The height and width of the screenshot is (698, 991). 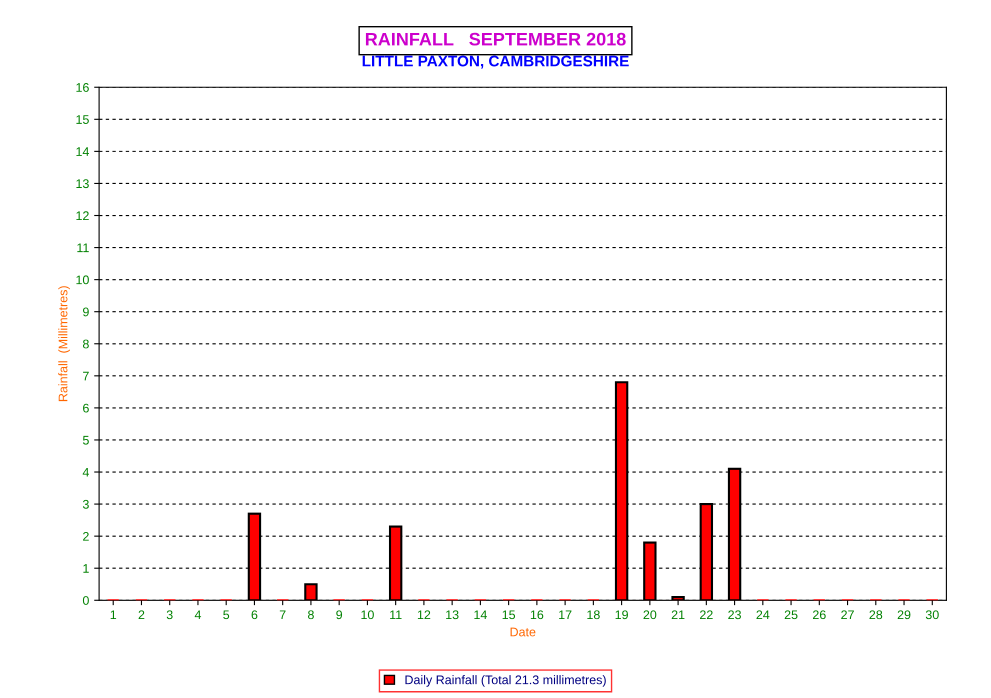 What do you see at coordinates (86, 408) in the screenshot?
I see `y-tick-label: 6` at bounding box center [86, 408].